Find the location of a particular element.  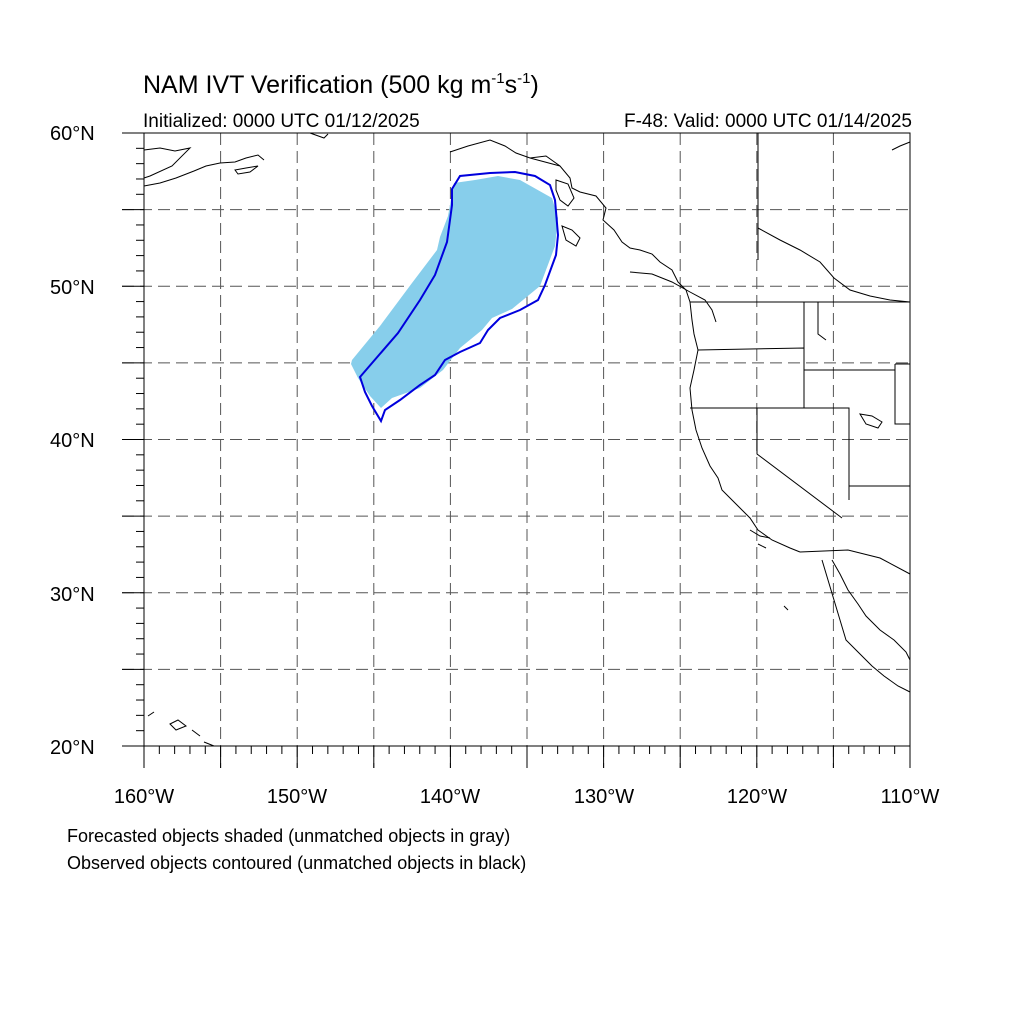

title-exponent-2: -1 is located at coordinates (524, 78).